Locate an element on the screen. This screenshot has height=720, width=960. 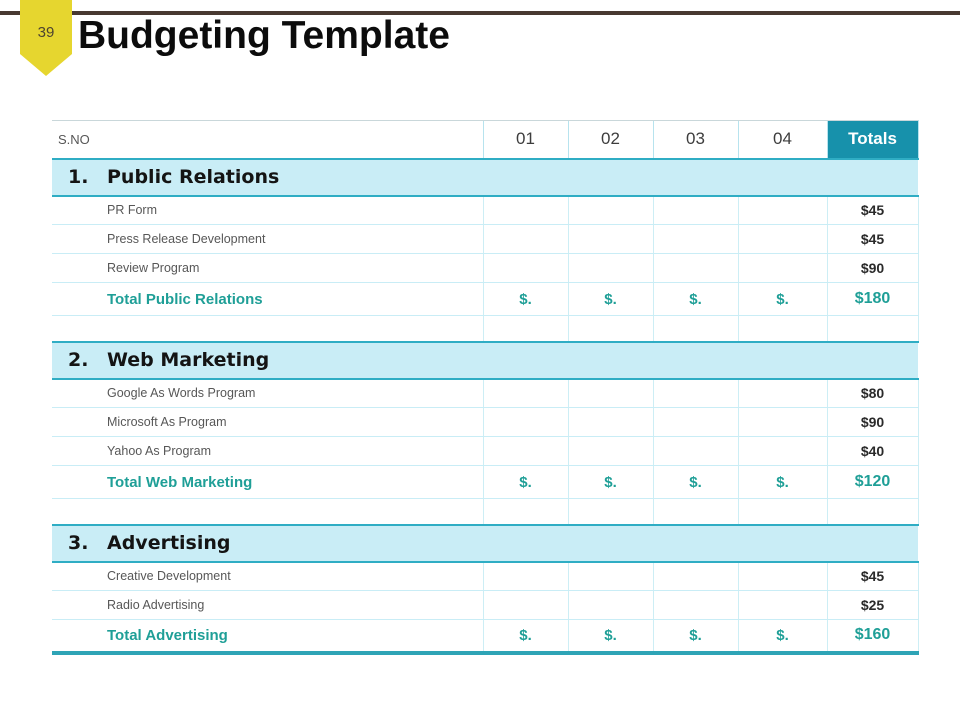
section-number: 2. is located at coordinates (78, 360).